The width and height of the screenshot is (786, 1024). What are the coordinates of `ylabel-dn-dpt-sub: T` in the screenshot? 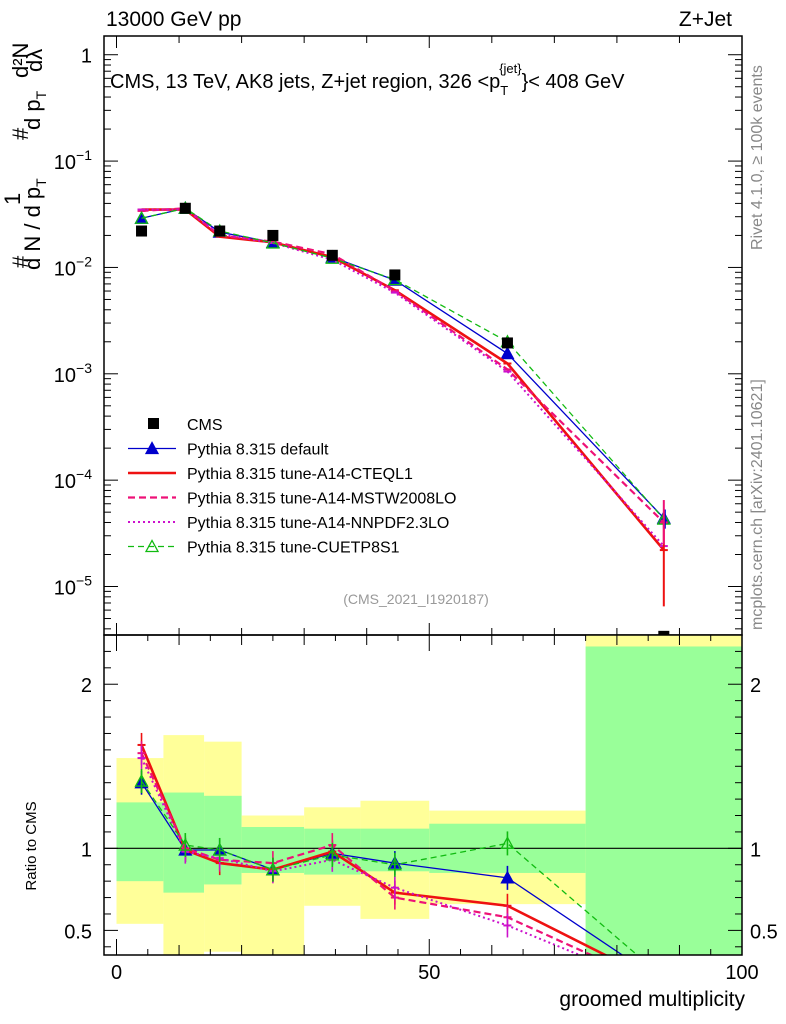 It's located at (41, 182).